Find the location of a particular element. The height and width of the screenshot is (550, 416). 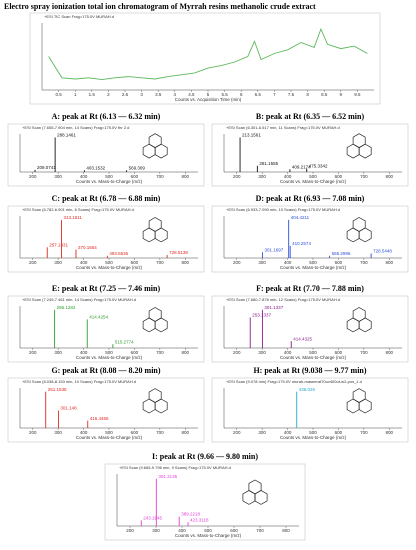

panel-title: F: peak at Rt (7.70 — 7.88 min) is located at coordinates (310, 288).